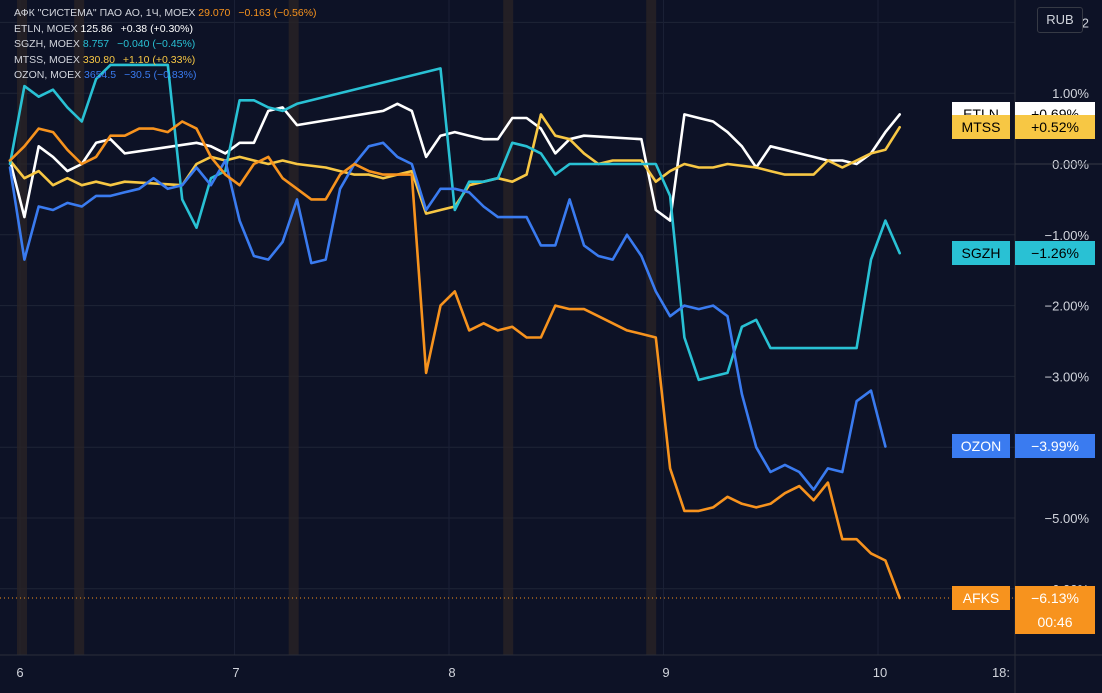 Image resolution: width=1102 pixels, height=693 pixels. I want to click on legend-row-sgzh: SGZH, MOEX 8.757 −0.040 (−0.45%), so click(165, 45).